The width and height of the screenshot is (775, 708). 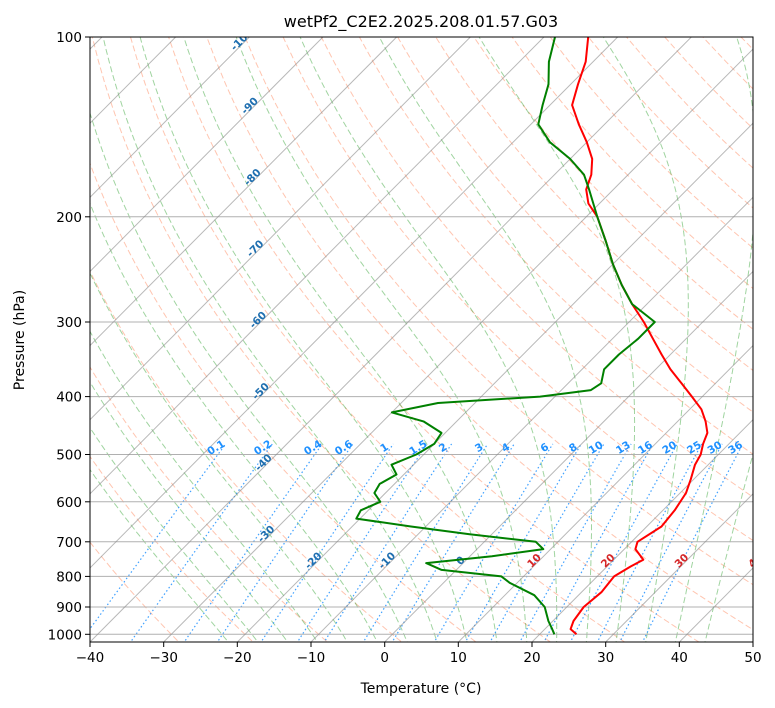 What do you see at coordinates (237, 658) in the screenshot?
I see `x-tick-label: −20` at bounding box center [237, 658].